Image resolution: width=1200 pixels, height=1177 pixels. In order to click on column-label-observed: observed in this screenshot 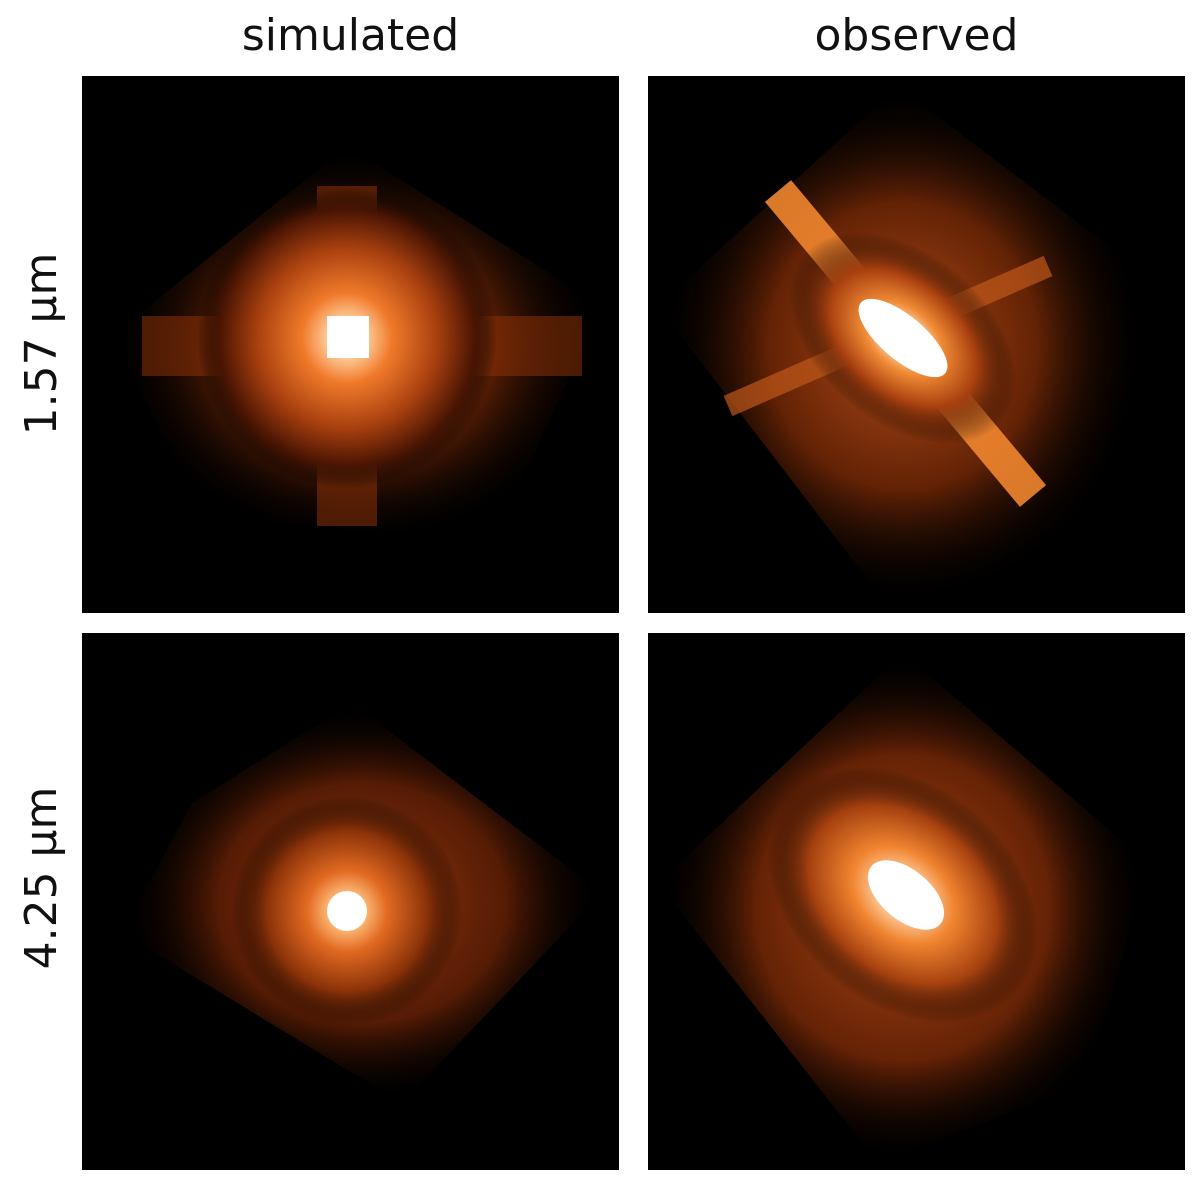, I will do `click(916, 35)`.